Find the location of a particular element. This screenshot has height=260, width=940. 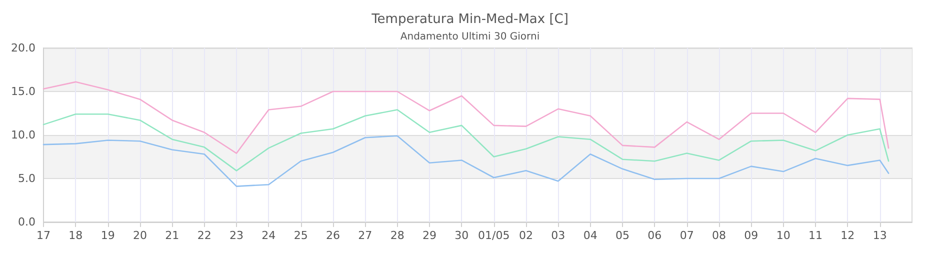

y-tick-label: 10.0 is located at coordinates (23, 135).